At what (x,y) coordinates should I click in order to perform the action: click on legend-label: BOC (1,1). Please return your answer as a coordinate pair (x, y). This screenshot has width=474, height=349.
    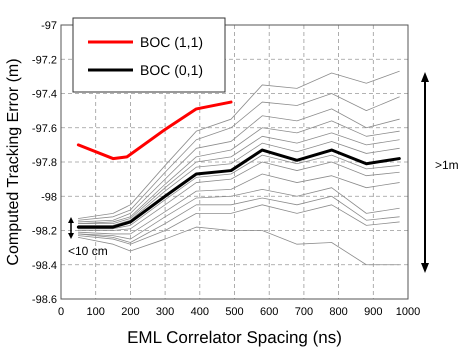
    Looking at the image, I should click on (172, 42).